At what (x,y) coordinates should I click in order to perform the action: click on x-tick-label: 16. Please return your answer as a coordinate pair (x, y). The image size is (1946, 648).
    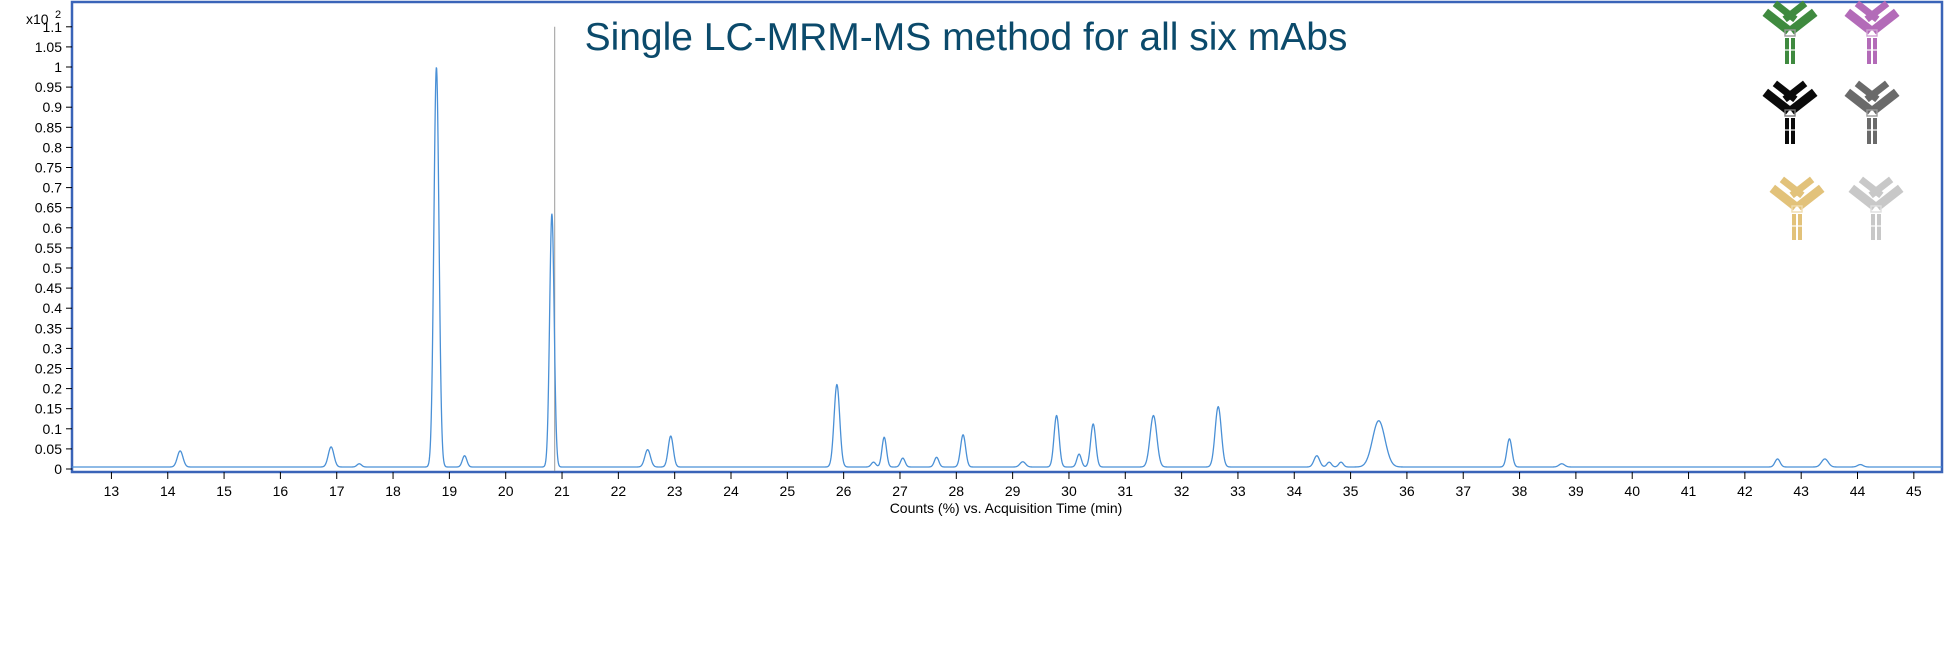
    Looking at the image, I should click on (281, 491).